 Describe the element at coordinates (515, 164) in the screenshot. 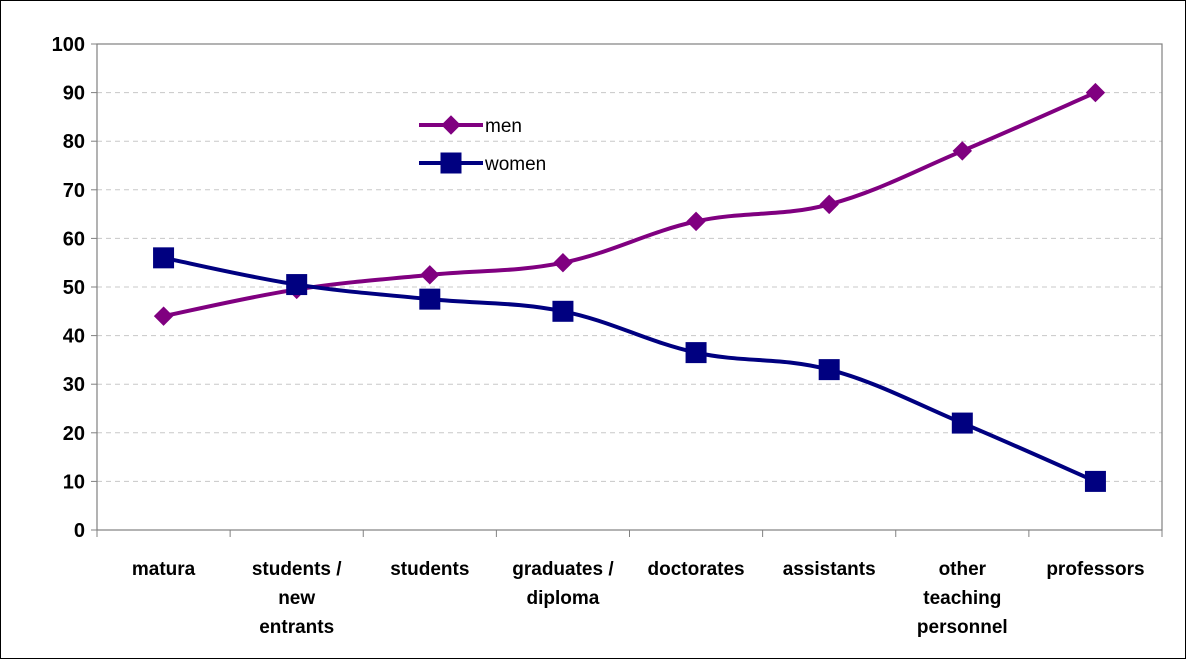

I see `legend-label: women` at that location.